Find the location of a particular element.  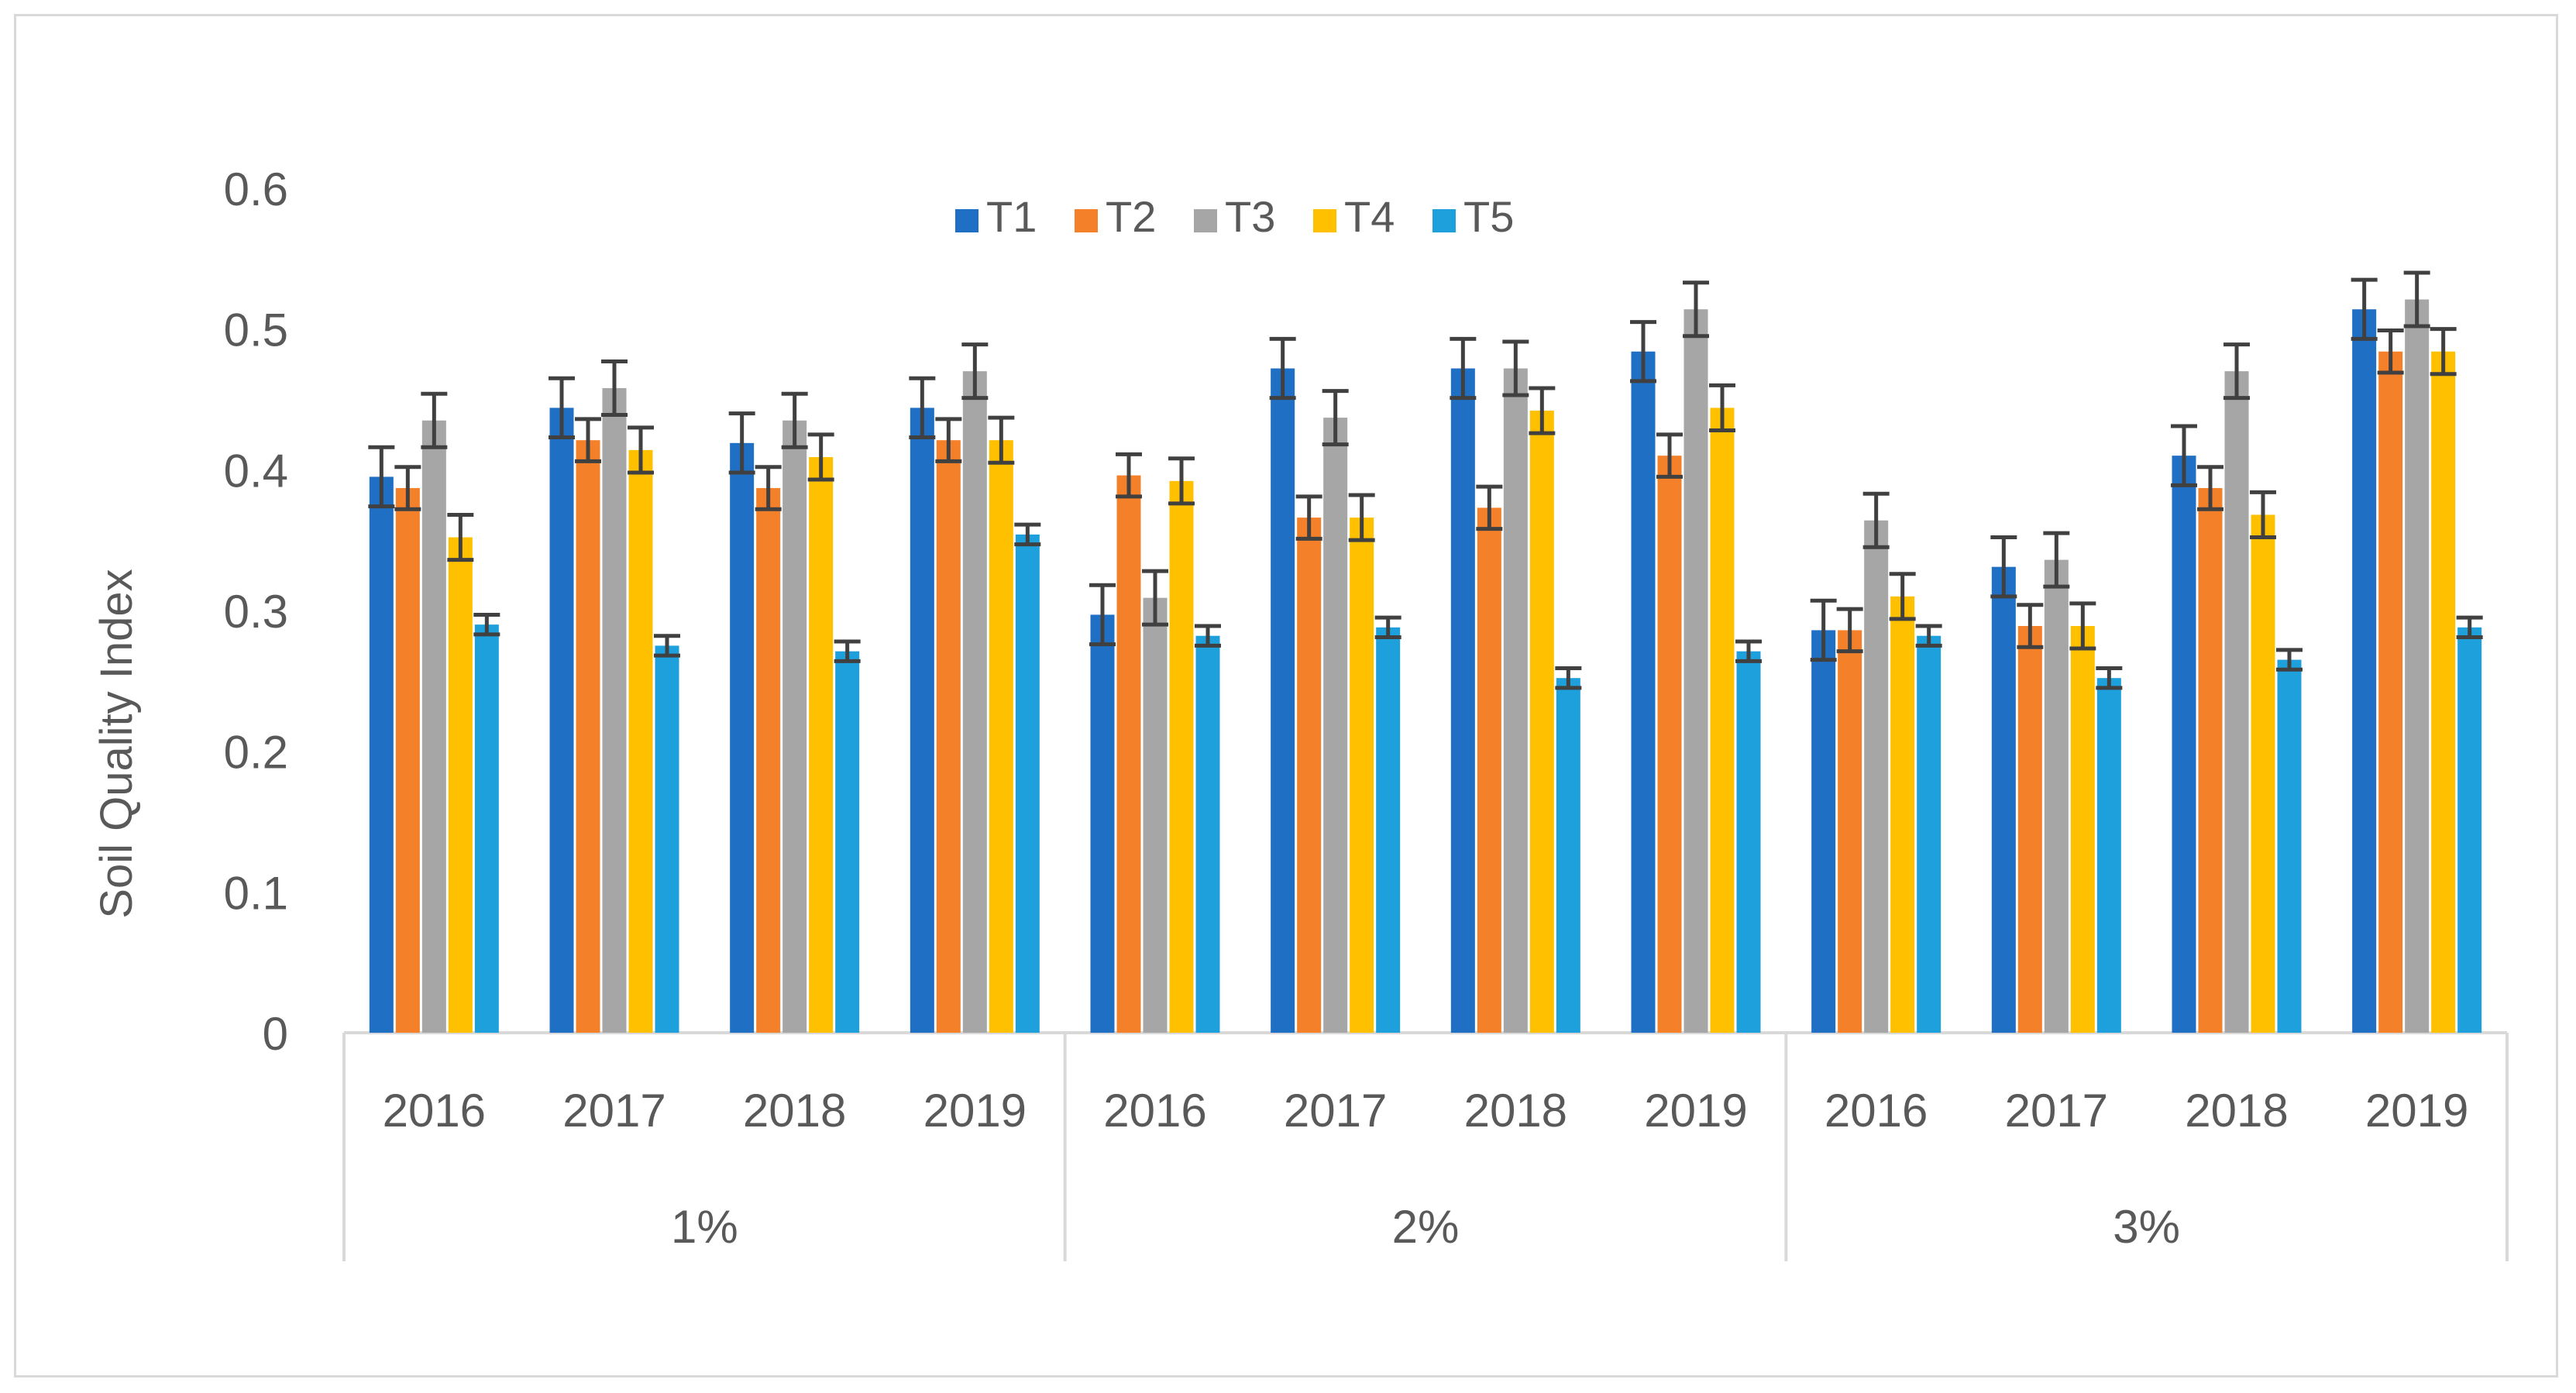

group-label: 3% is located at coordinates (2146, 1227).